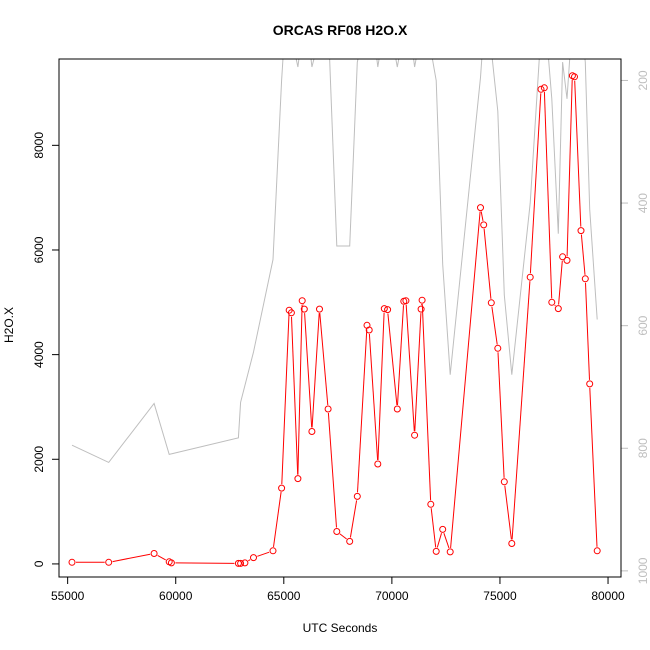 This screenshot has height=650, width=650. Describe the element at coordinates (340, 628) in the screenshot. I see `x-axis-label: UTC Seconds` at that location.